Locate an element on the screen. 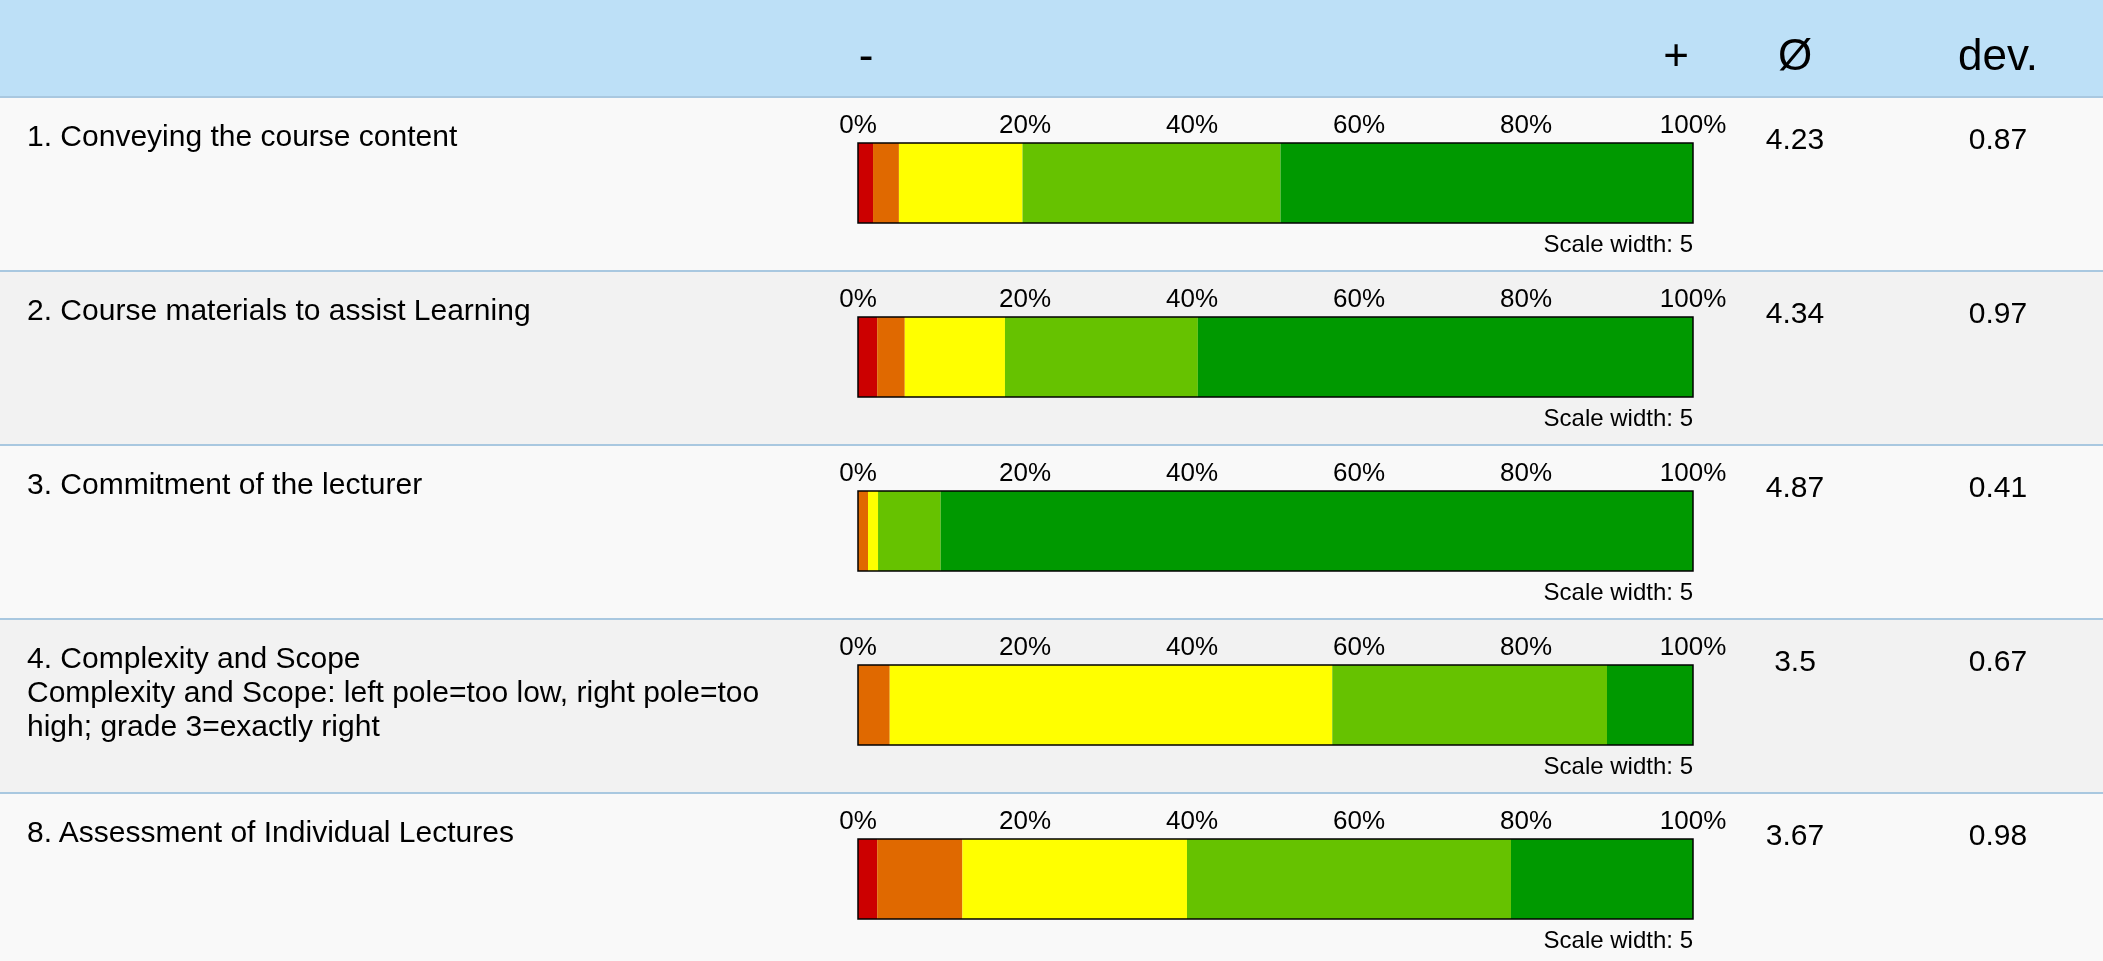  text: 0.98 is located at coordinates (1998, 834).